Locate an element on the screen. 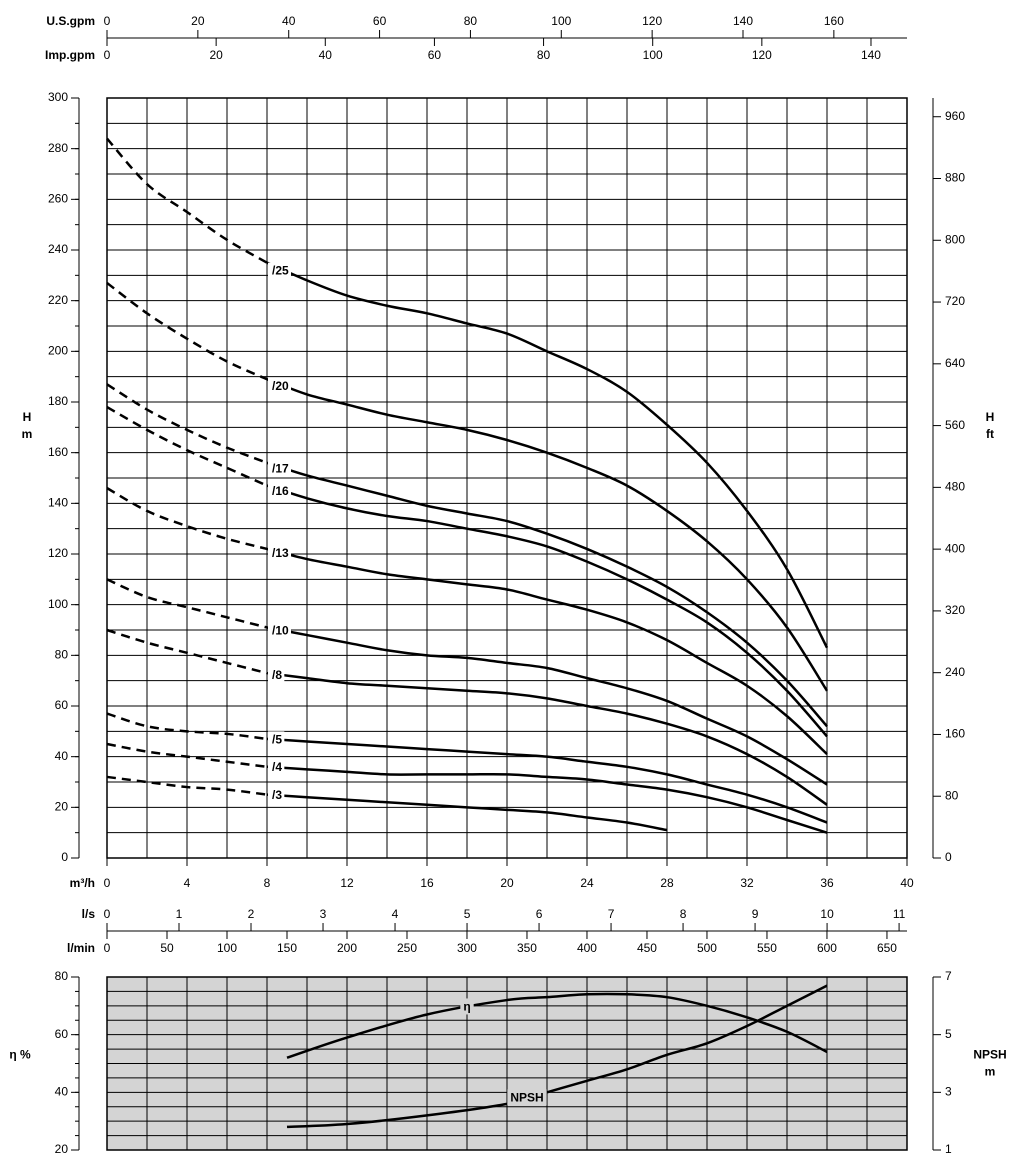  x-tick-label: 20 is located at coordinates (507, 883).